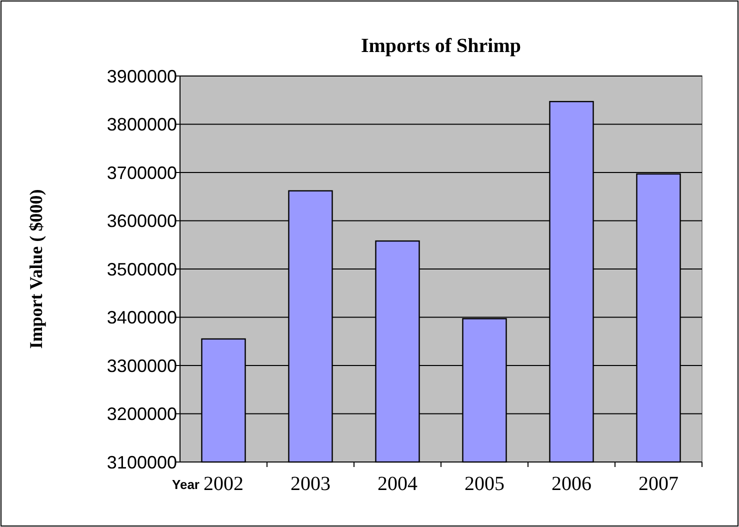 This screenshot has height=527, width=739. What do you see at coordinates (398, 484) in the screenshot?
I see `x-tick-label: 2004` at bounding box center [398, 484].